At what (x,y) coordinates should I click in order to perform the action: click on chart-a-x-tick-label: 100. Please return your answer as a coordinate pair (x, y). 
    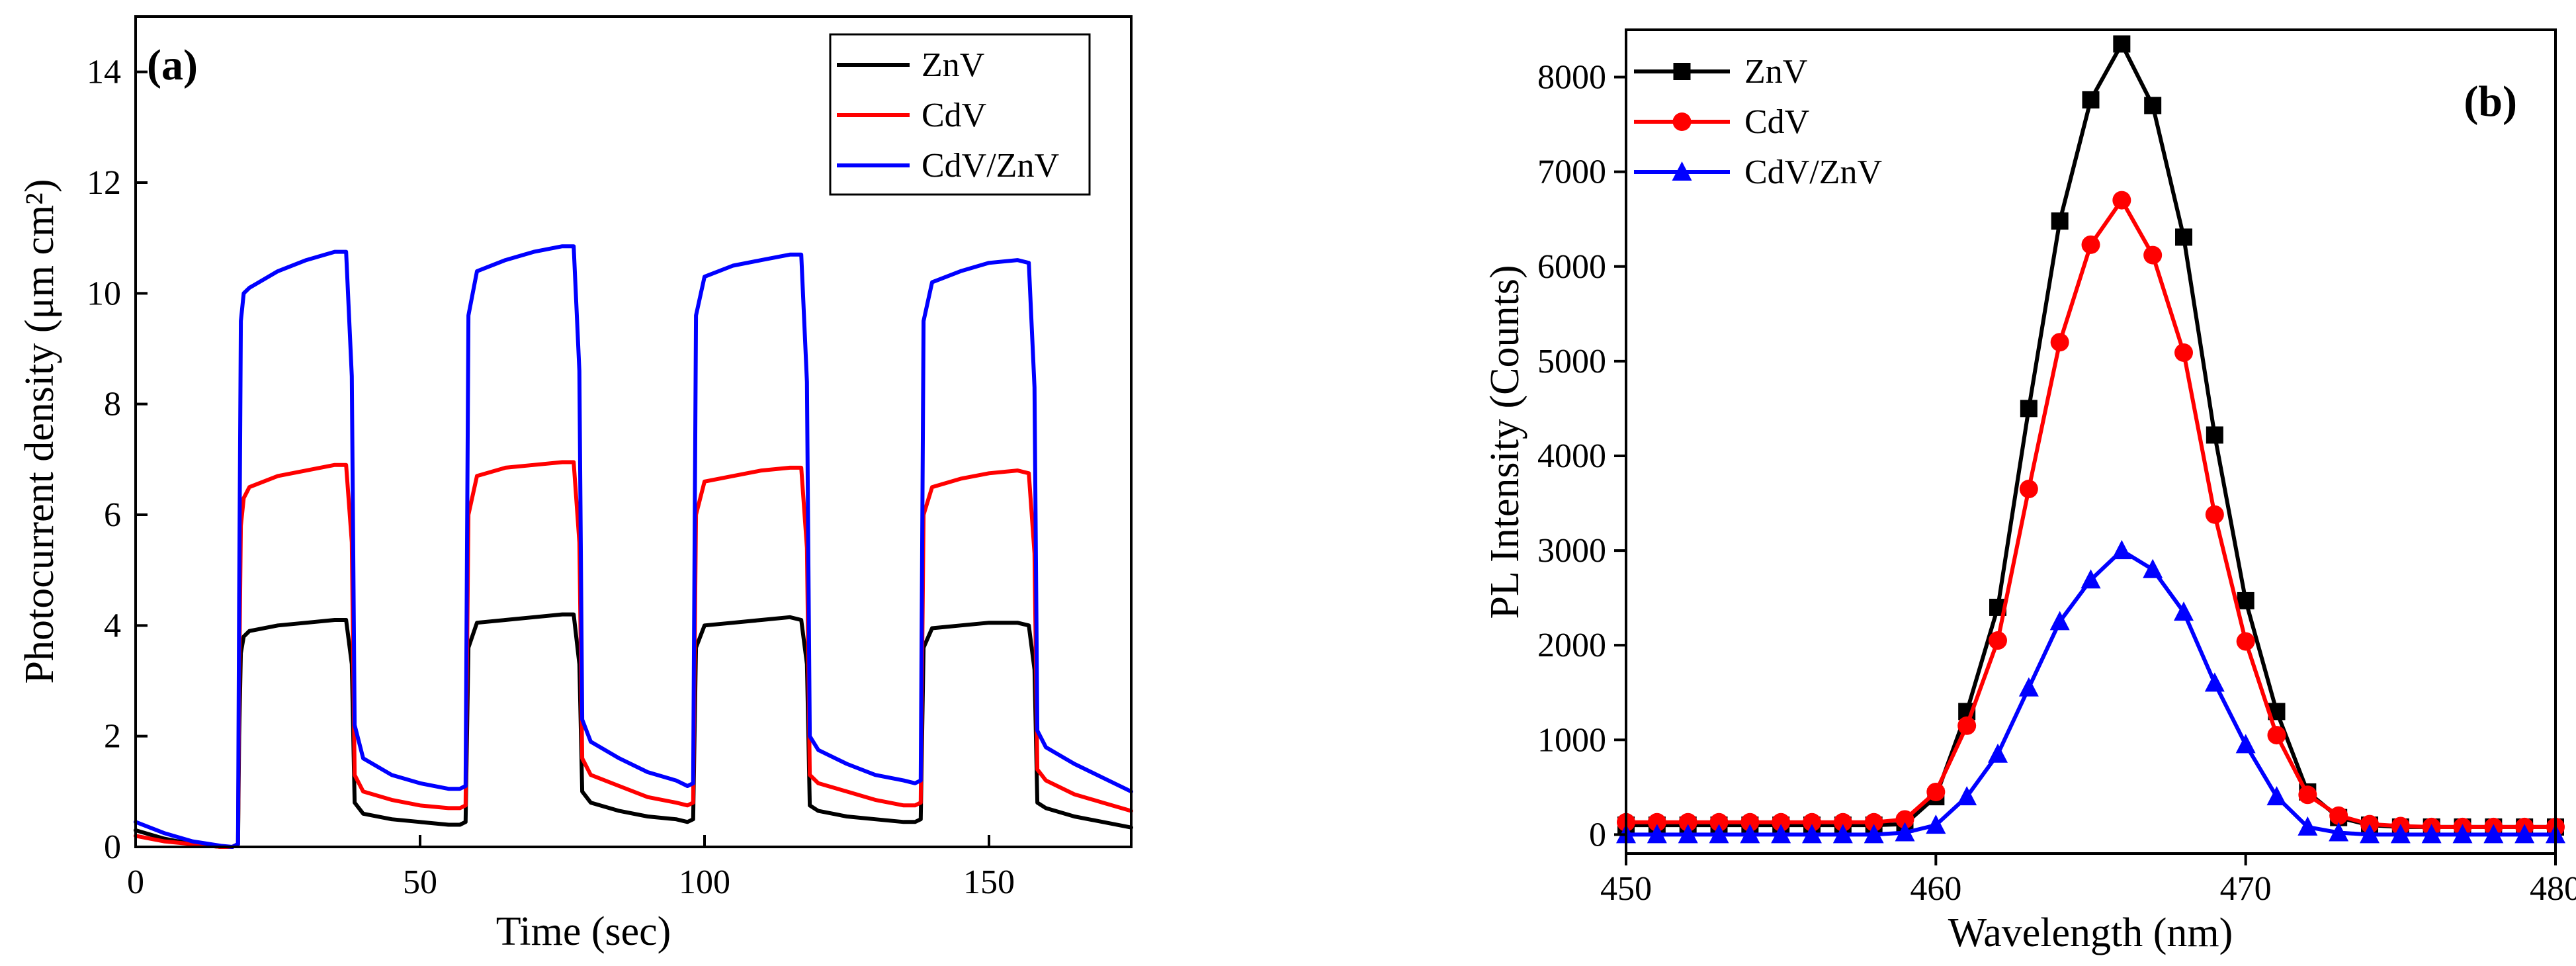
    Looking at the image, I should click on (704, 882).